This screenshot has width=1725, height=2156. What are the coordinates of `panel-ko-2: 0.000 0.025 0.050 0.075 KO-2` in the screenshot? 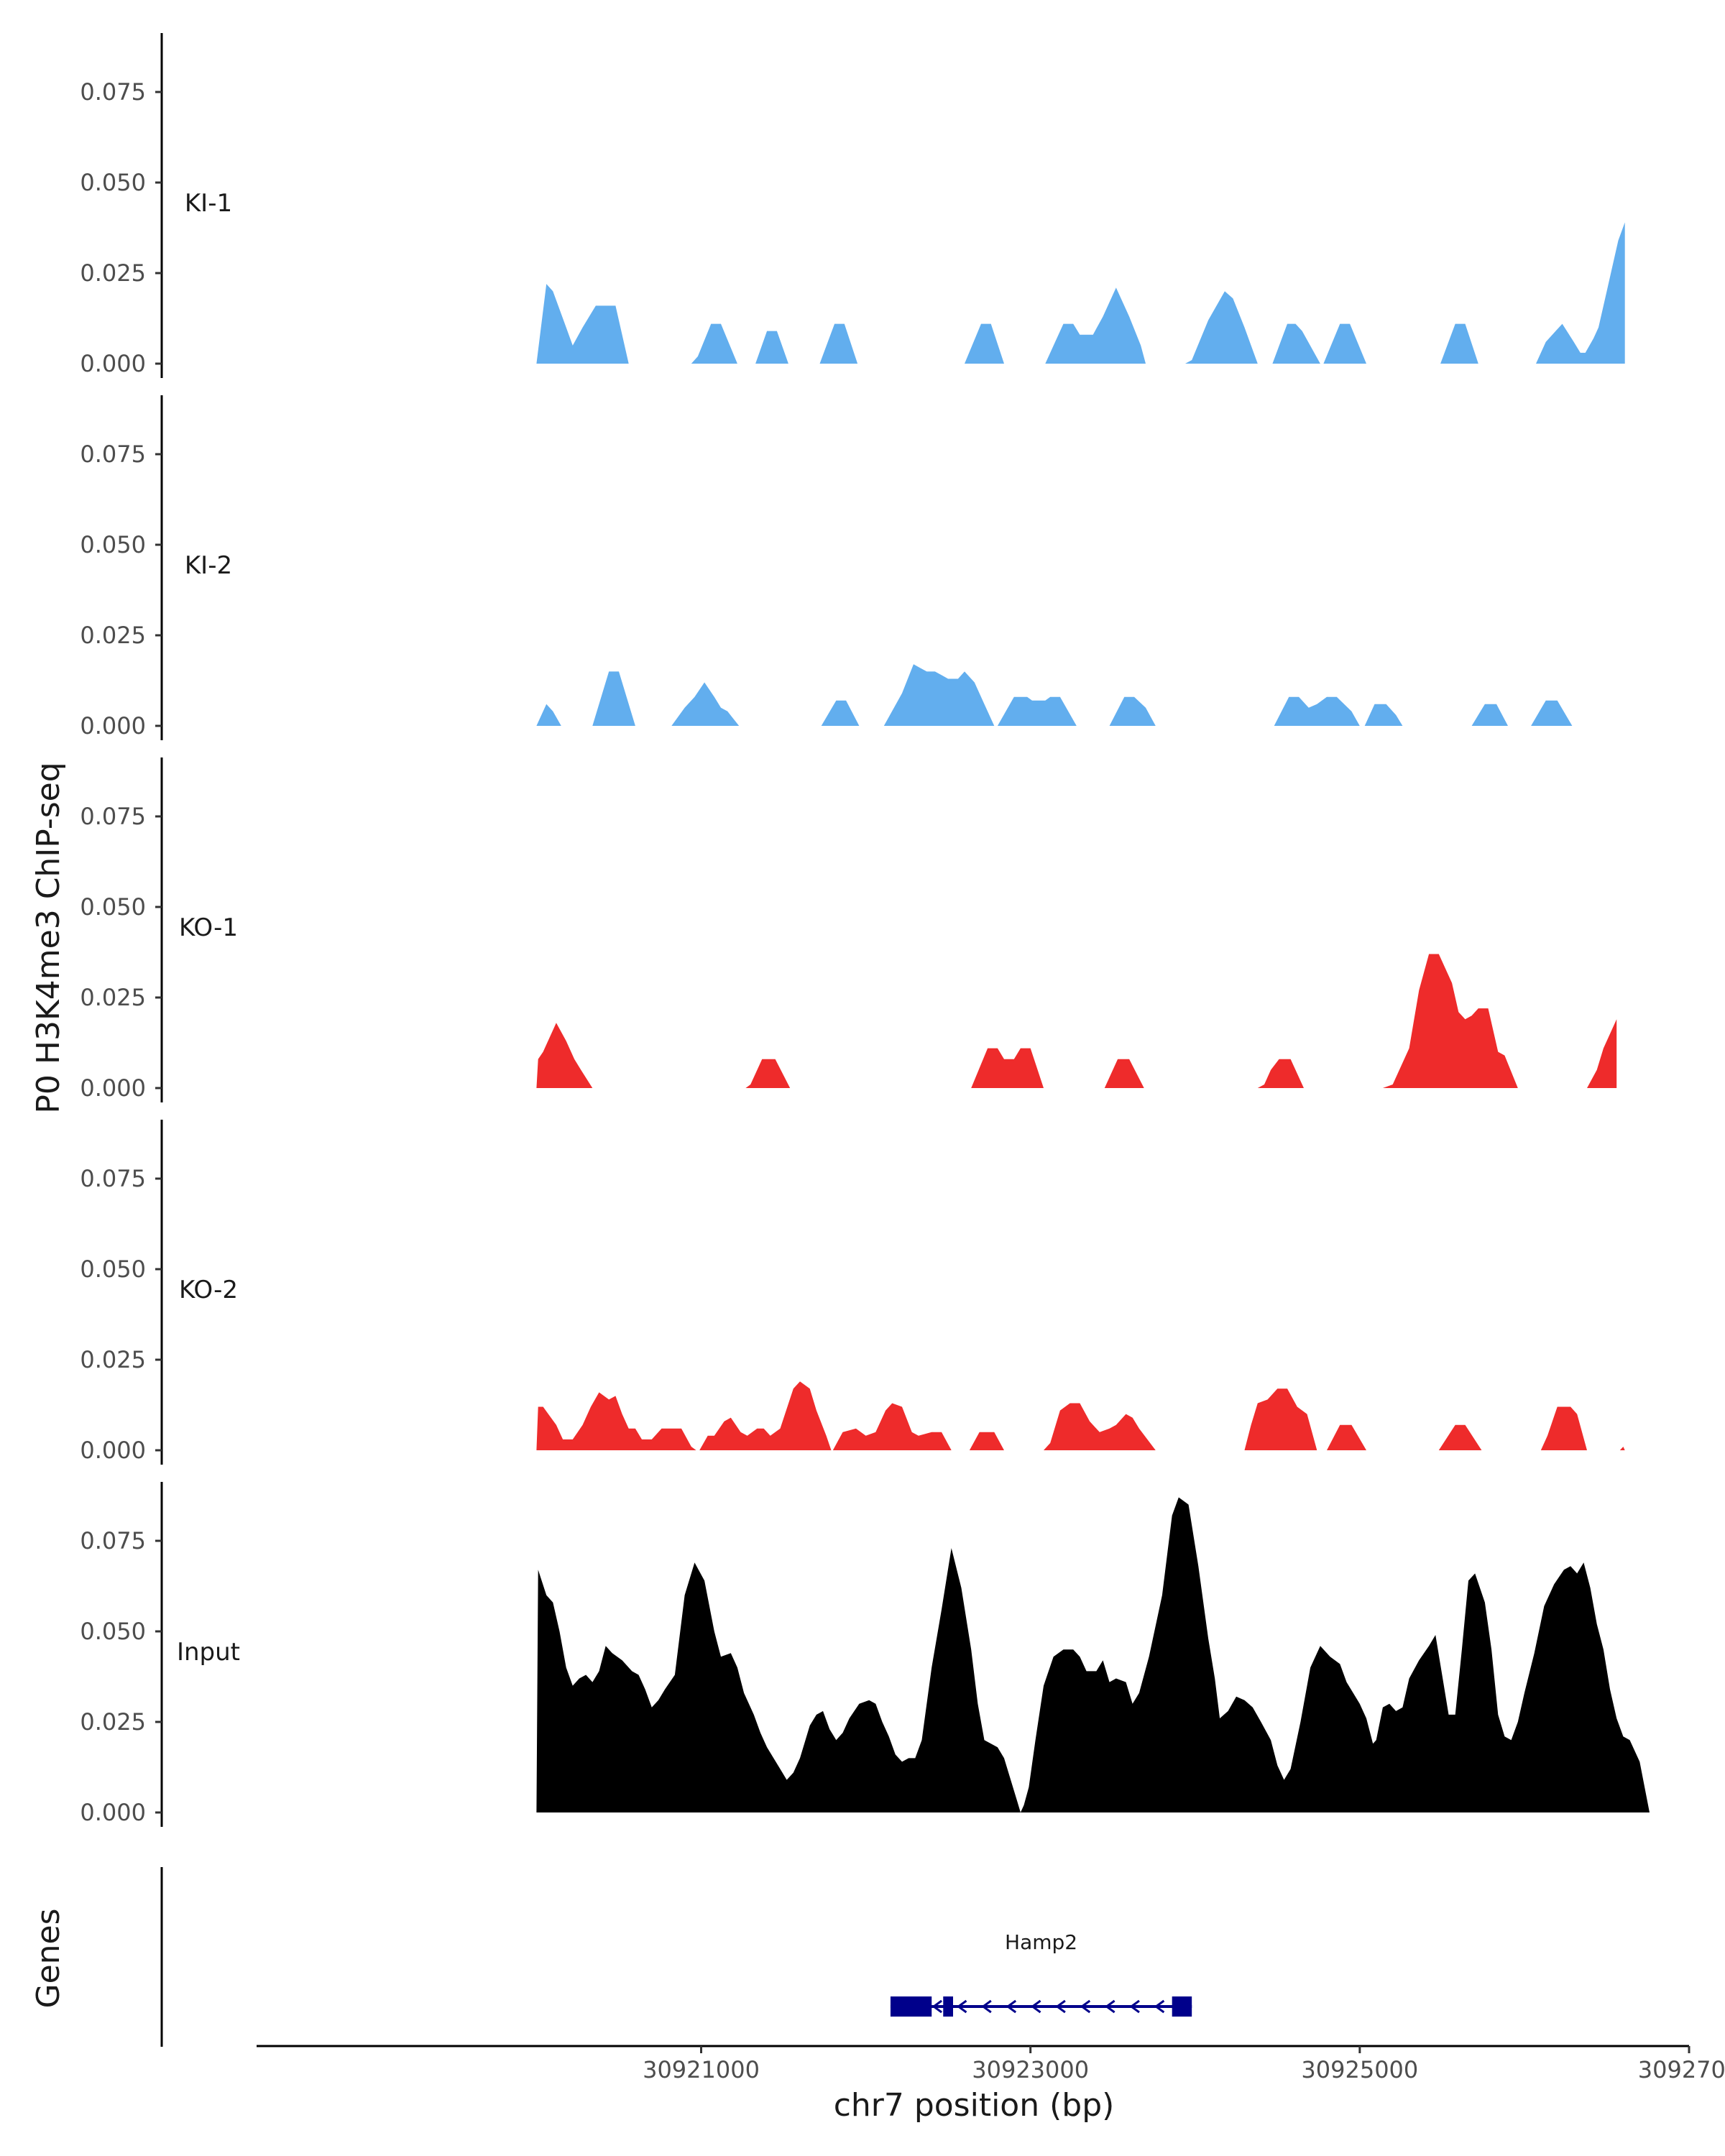 It's located at (852, 1292).